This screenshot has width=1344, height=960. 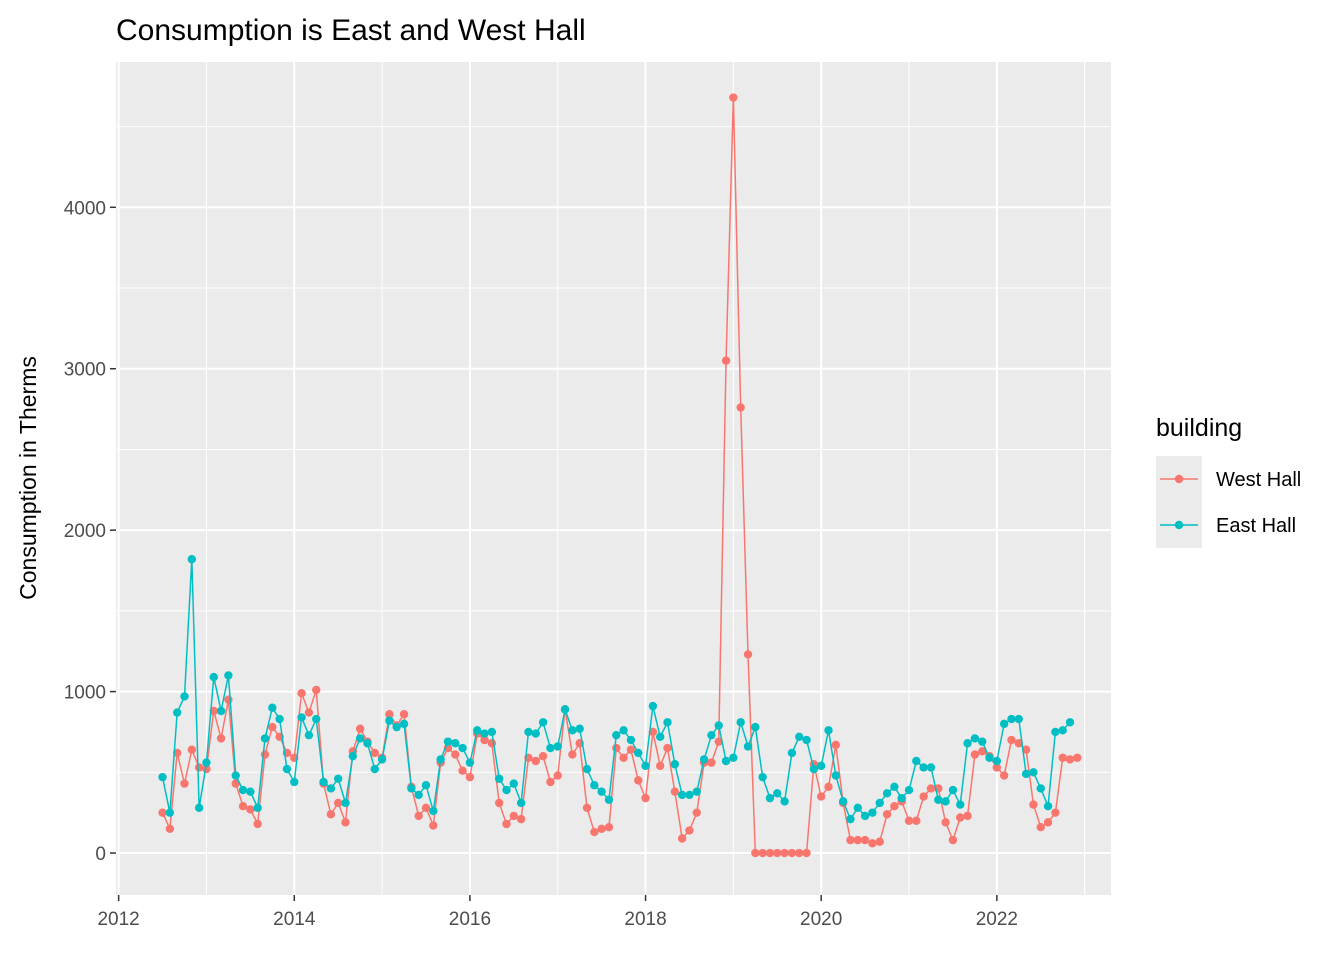 What do you see at coordinates (557, 912) in the screenshot?
I see `x-axis: 2012 2014 2016 2018 2020 2022` at bounding box center [557, 912].